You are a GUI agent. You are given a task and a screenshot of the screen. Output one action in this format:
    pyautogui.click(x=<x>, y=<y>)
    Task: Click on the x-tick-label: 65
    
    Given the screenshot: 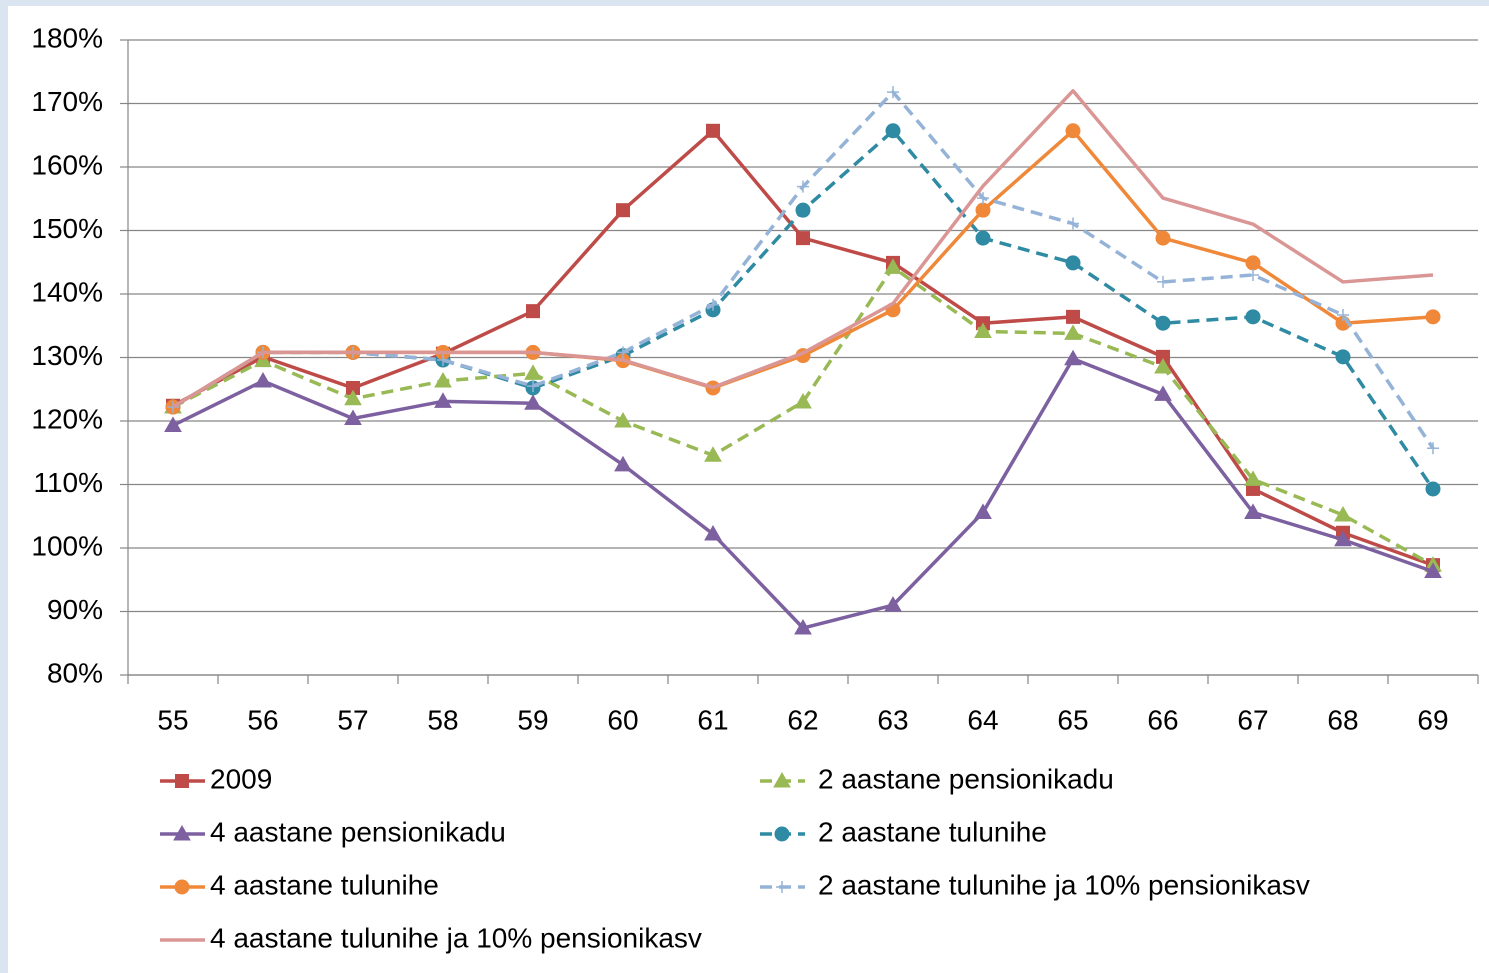 What is the action you would take?
    pyautogui.click(x=1072, y=719)
    